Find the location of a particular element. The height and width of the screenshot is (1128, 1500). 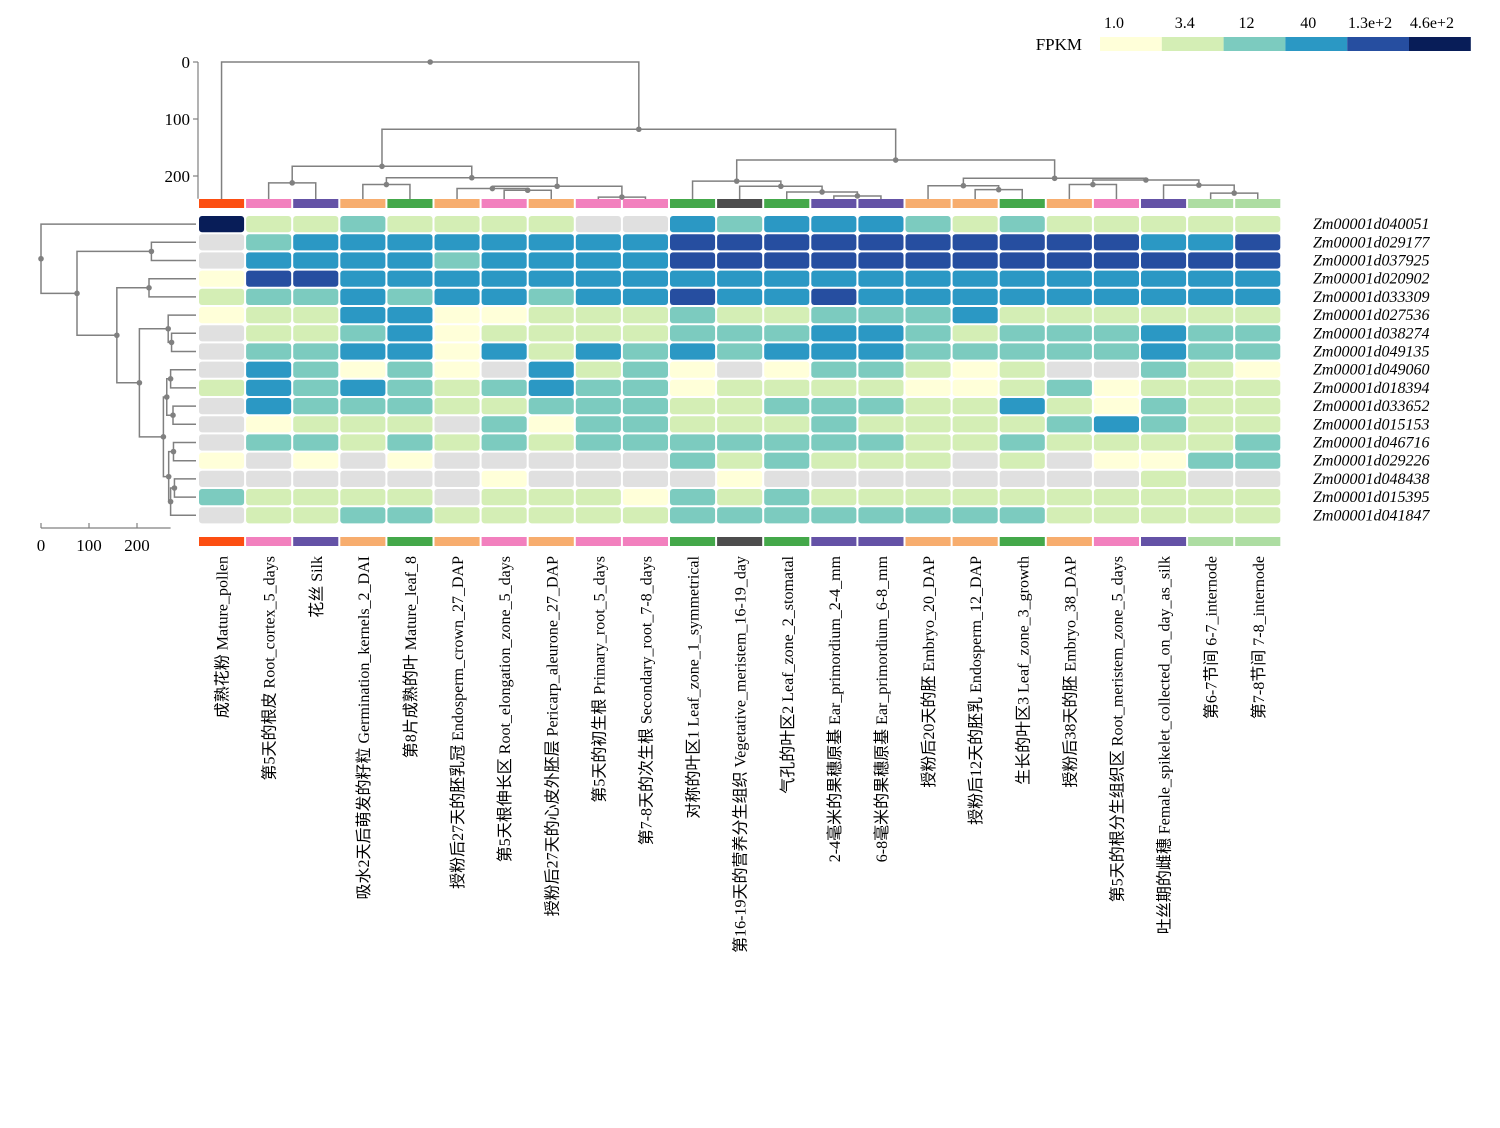

gene-label: Zm00001d049060 is located at coordinates (1371, 370).